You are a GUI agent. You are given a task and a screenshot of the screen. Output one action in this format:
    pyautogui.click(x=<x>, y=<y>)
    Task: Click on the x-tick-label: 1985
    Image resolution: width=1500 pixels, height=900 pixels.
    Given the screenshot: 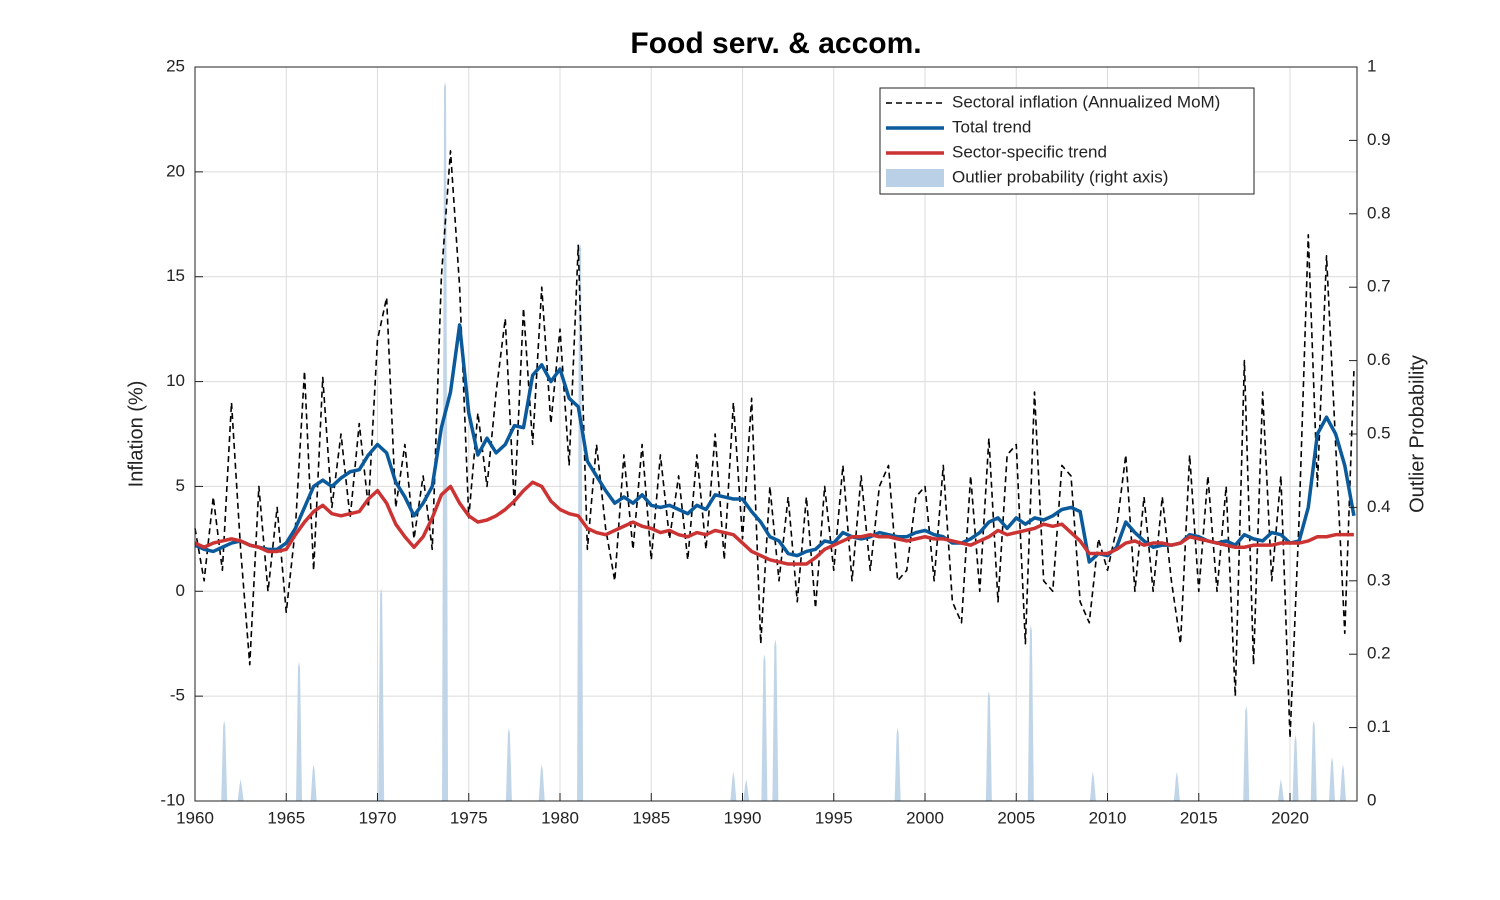 What is the action you would take?
    pyautogui.click(x=651, y=817)
    